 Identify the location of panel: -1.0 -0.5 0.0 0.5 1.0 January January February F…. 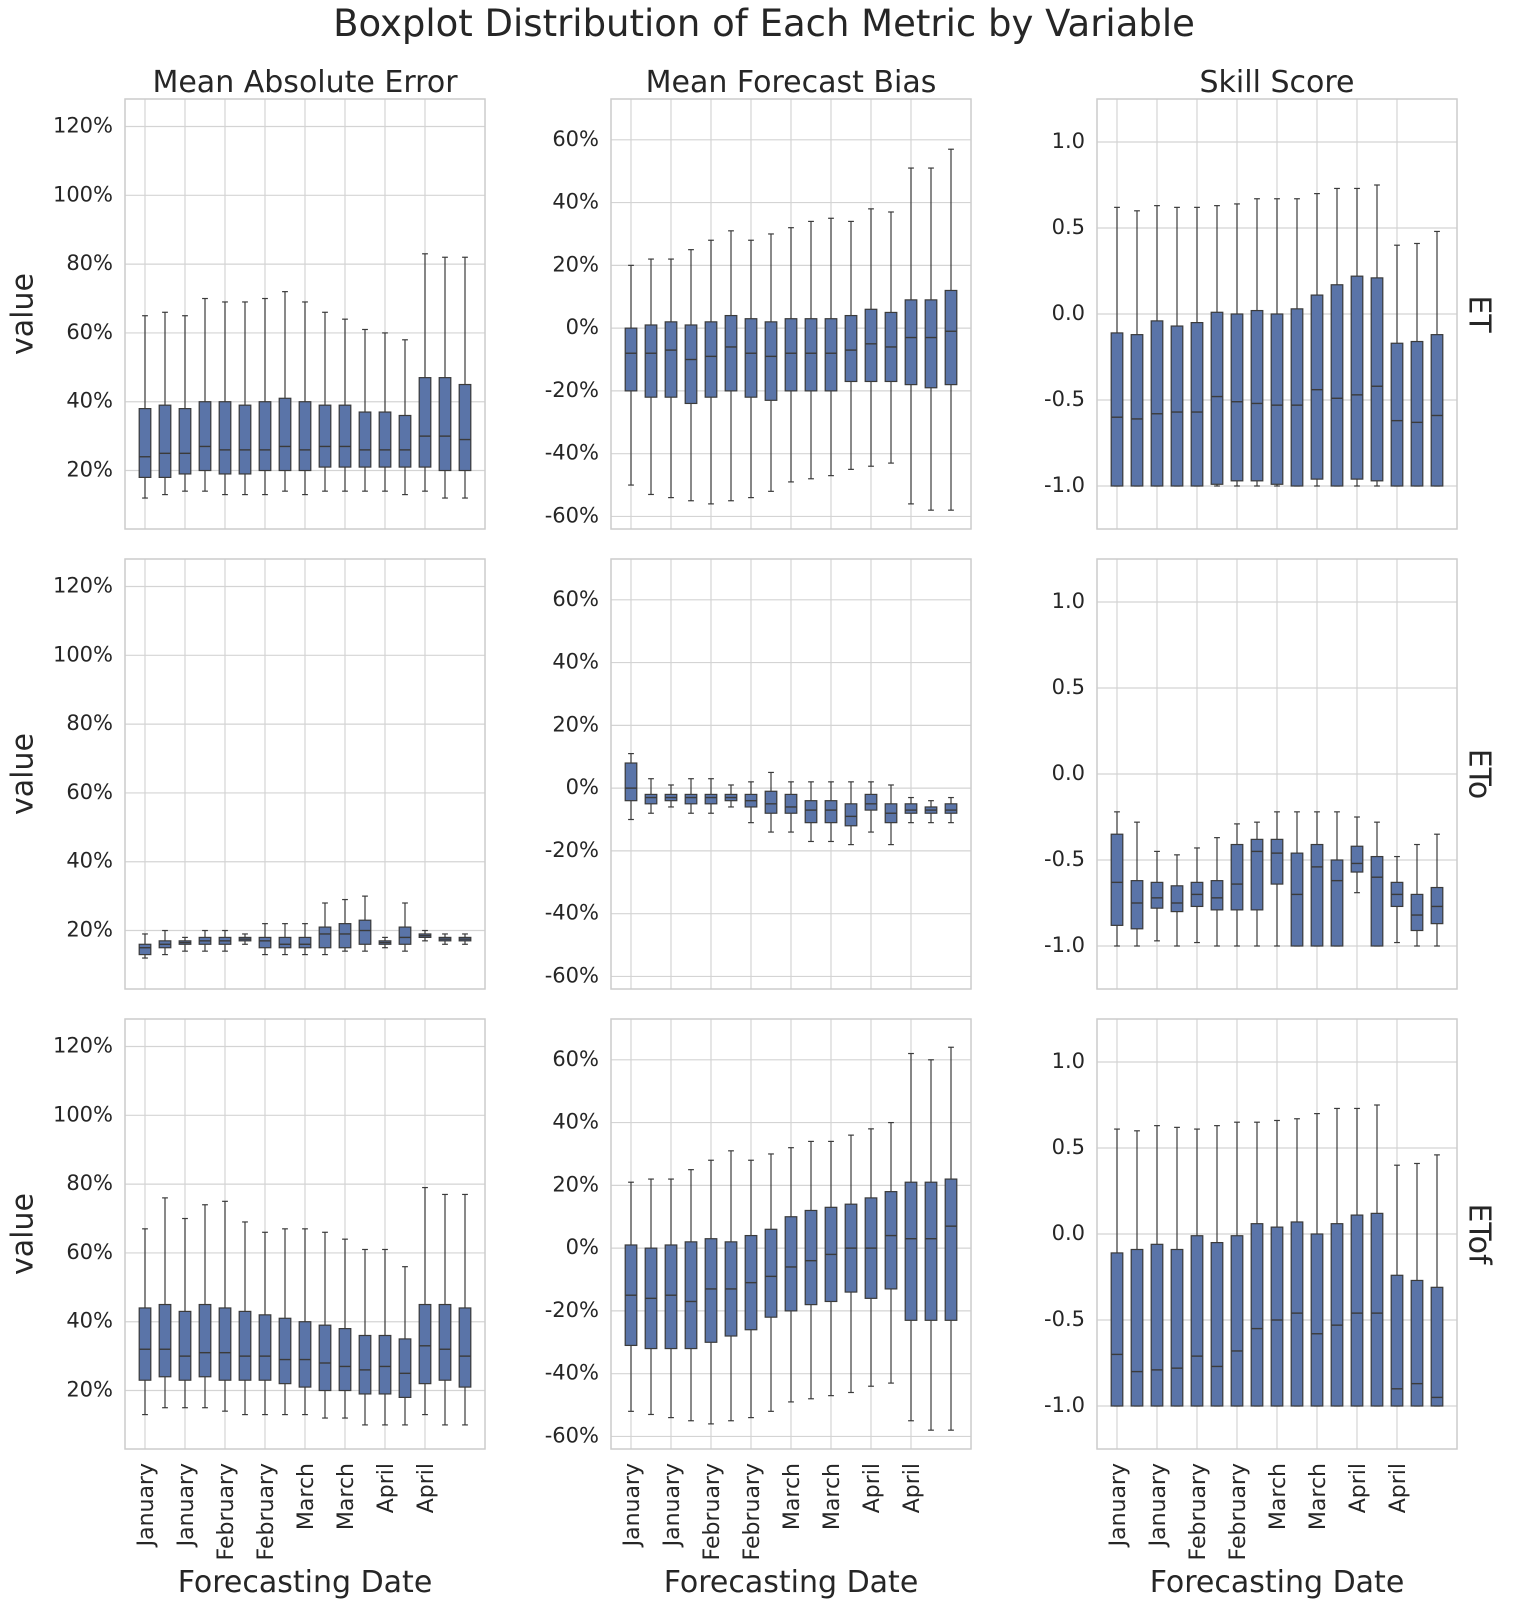
(1251, 1289).